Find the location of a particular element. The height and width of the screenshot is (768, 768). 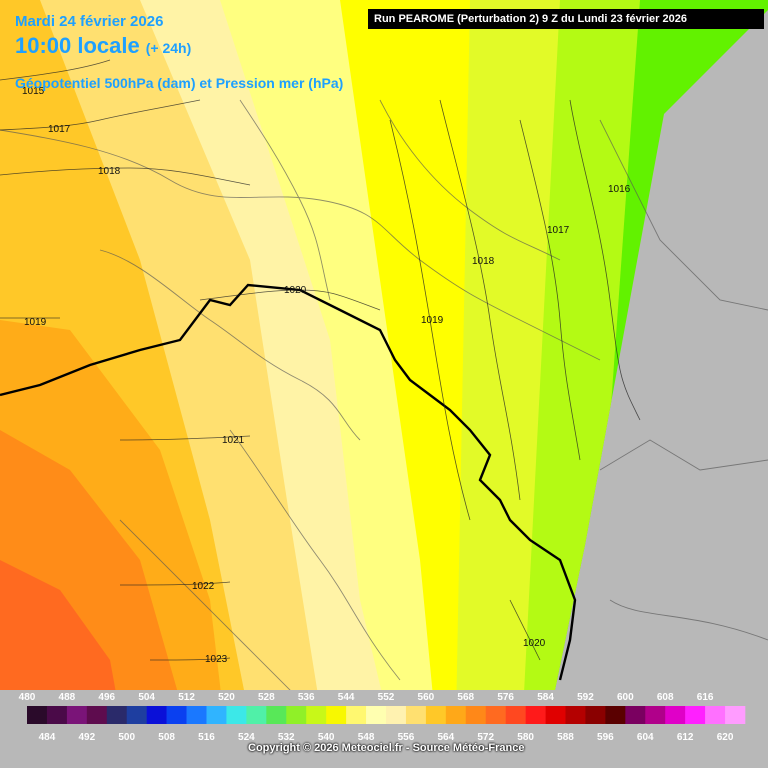

legend-background is located at coordinates (384, 729).